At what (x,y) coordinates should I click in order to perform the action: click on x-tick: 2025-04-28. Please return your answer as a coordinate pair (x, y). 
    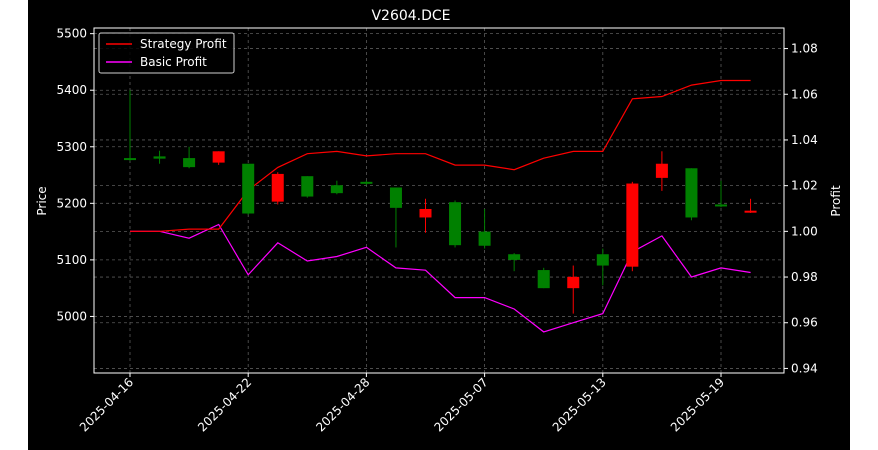
    Looking at the image, I should click on (343, 403).